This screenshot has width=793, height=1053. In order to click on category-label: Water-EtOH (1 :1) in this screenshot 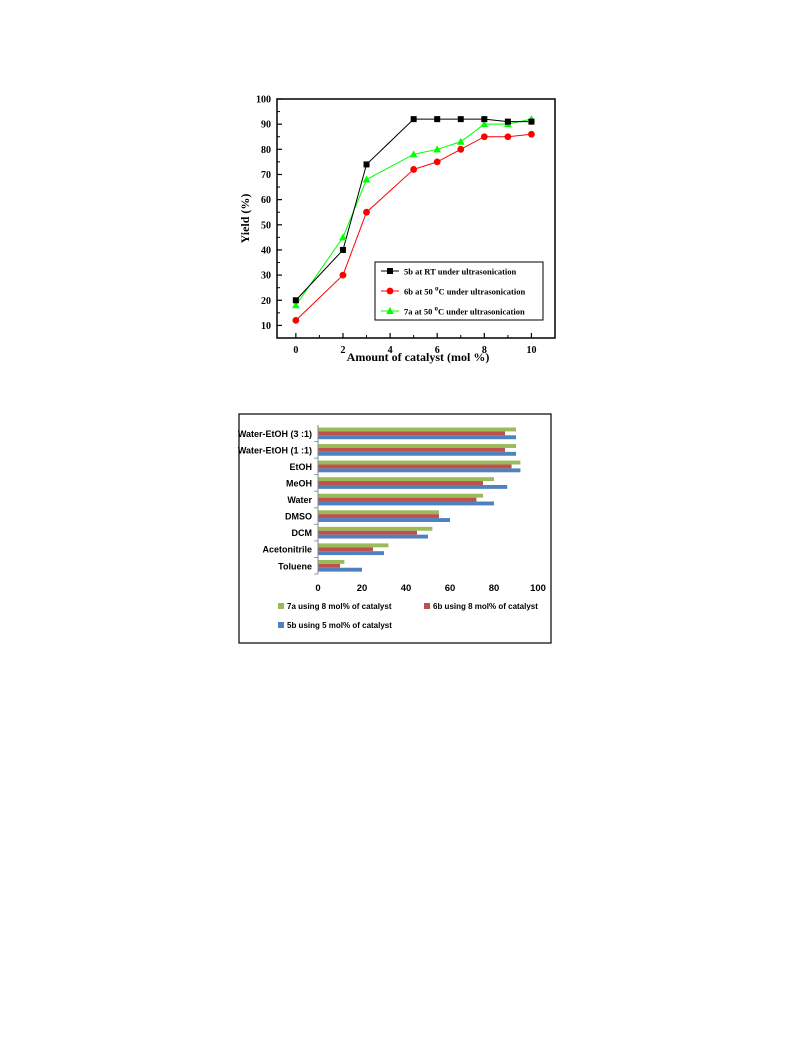, I will do `click(275, 450)`.